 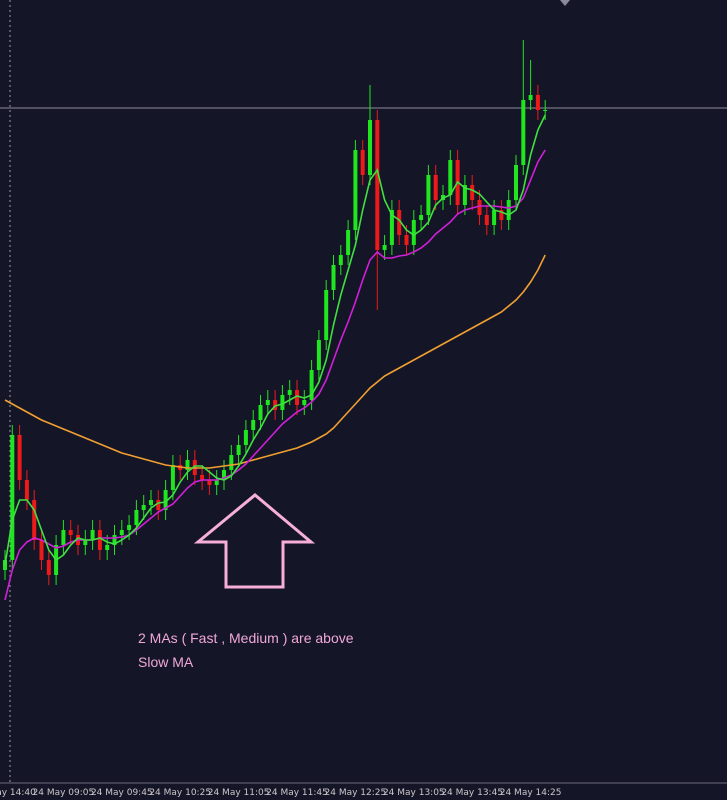 What do you see at coordinates (356, 793) in the screenshot?
I see `x-tick-label: 24 May 12:25` at bounding box center [356, 793].